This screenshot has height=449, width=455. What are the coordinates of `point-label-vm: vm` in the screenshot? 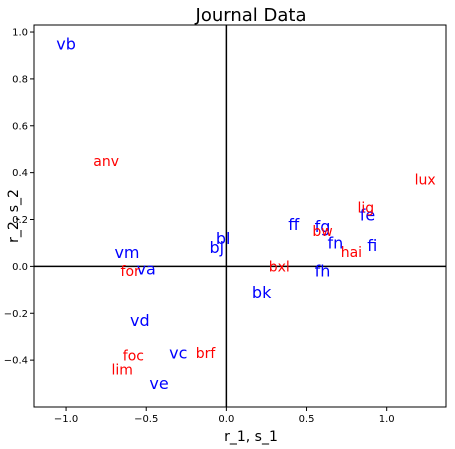 It's located at (126, 252).